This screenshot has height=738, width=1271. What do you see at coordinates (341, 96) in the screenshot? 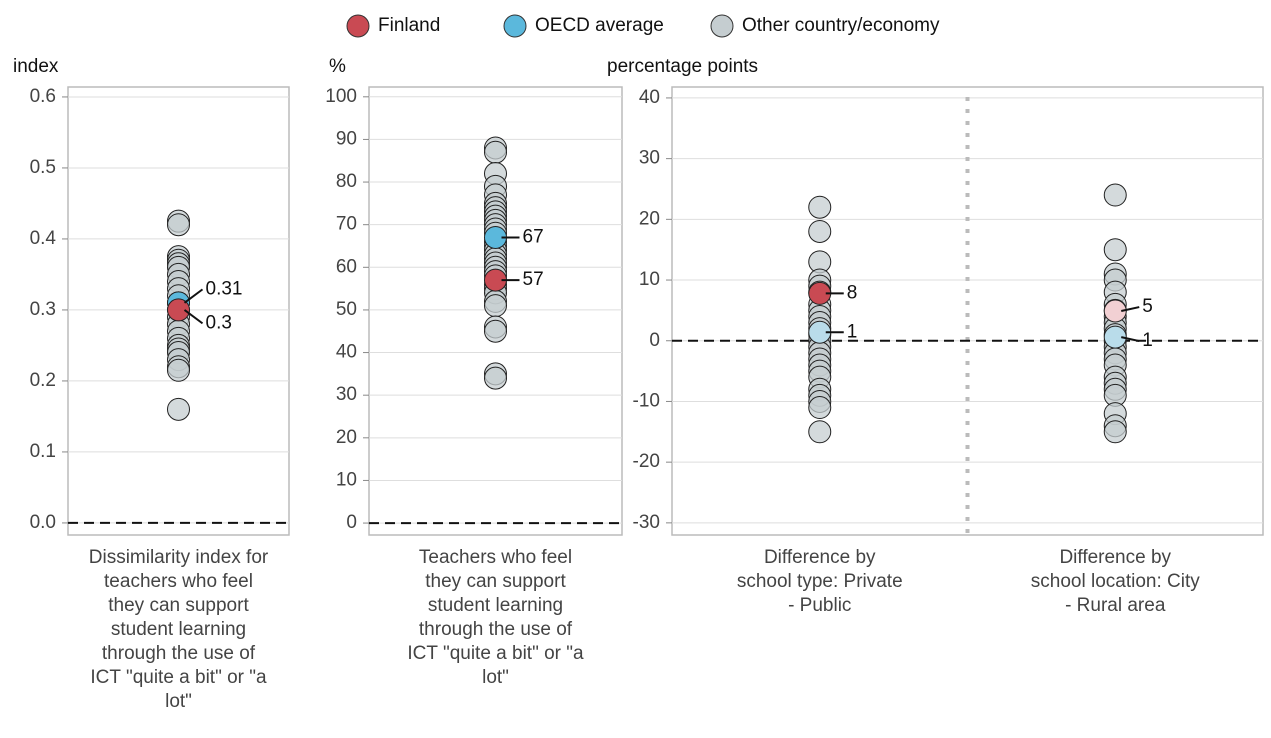
I see `y-tick-label: 100` at bounding box center [341, 96].